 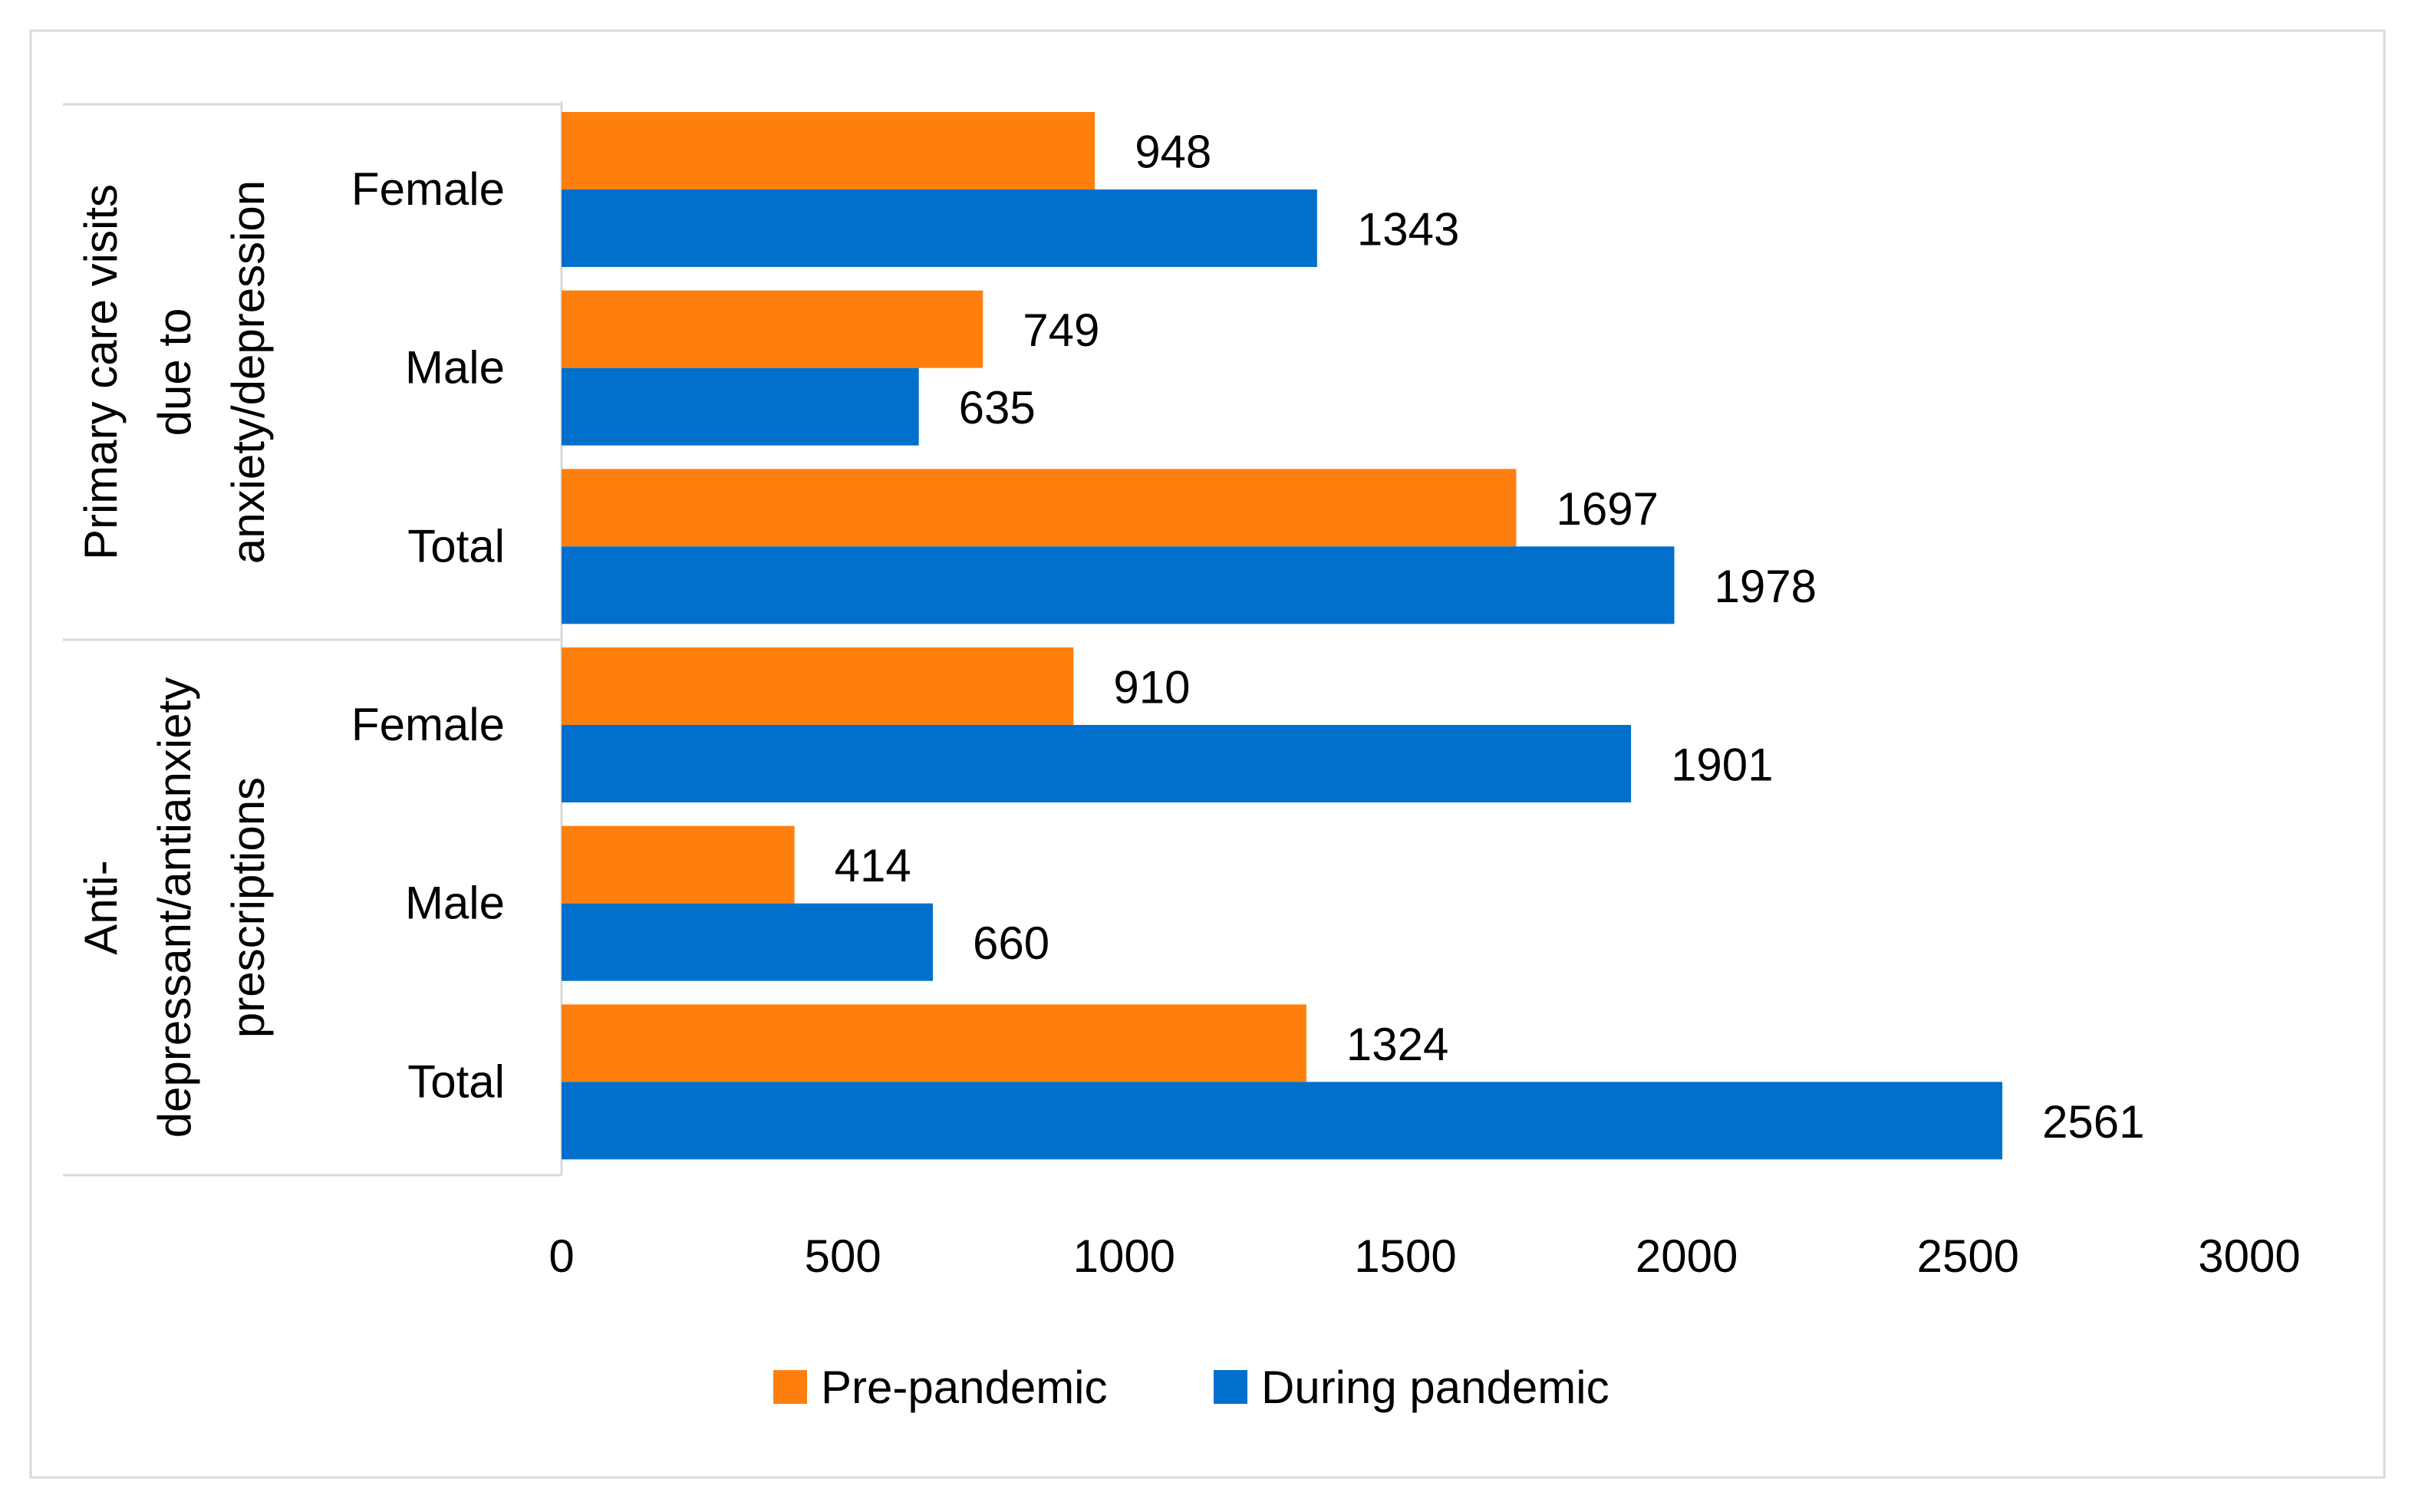 I want to click on group-label: Anti-depressant/antianxiety prescriptions, so click(x=174, y=907).